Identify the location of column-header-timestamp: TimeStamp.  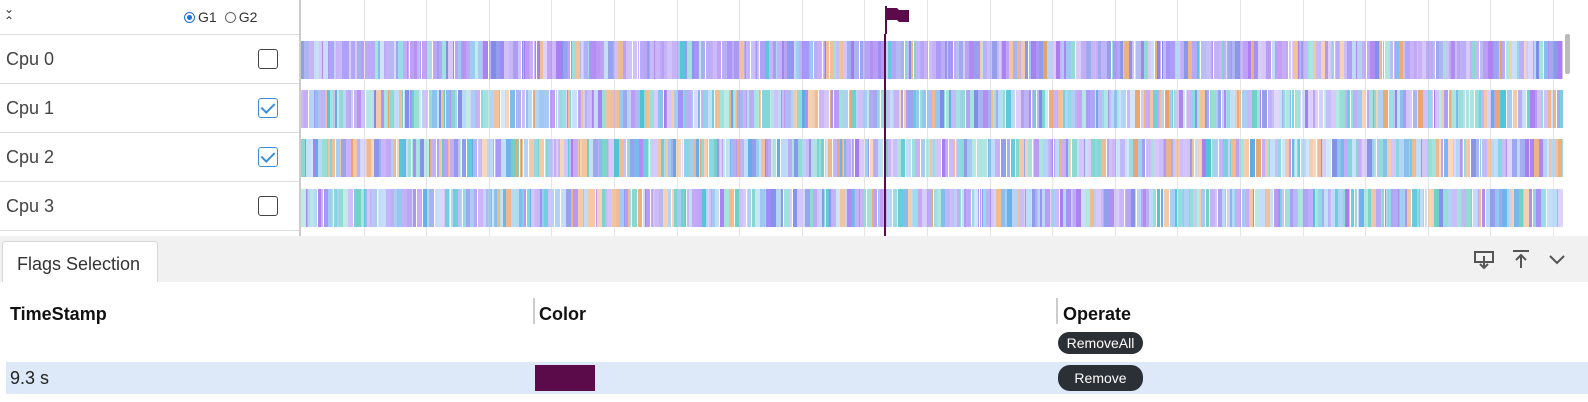
(58, 314).